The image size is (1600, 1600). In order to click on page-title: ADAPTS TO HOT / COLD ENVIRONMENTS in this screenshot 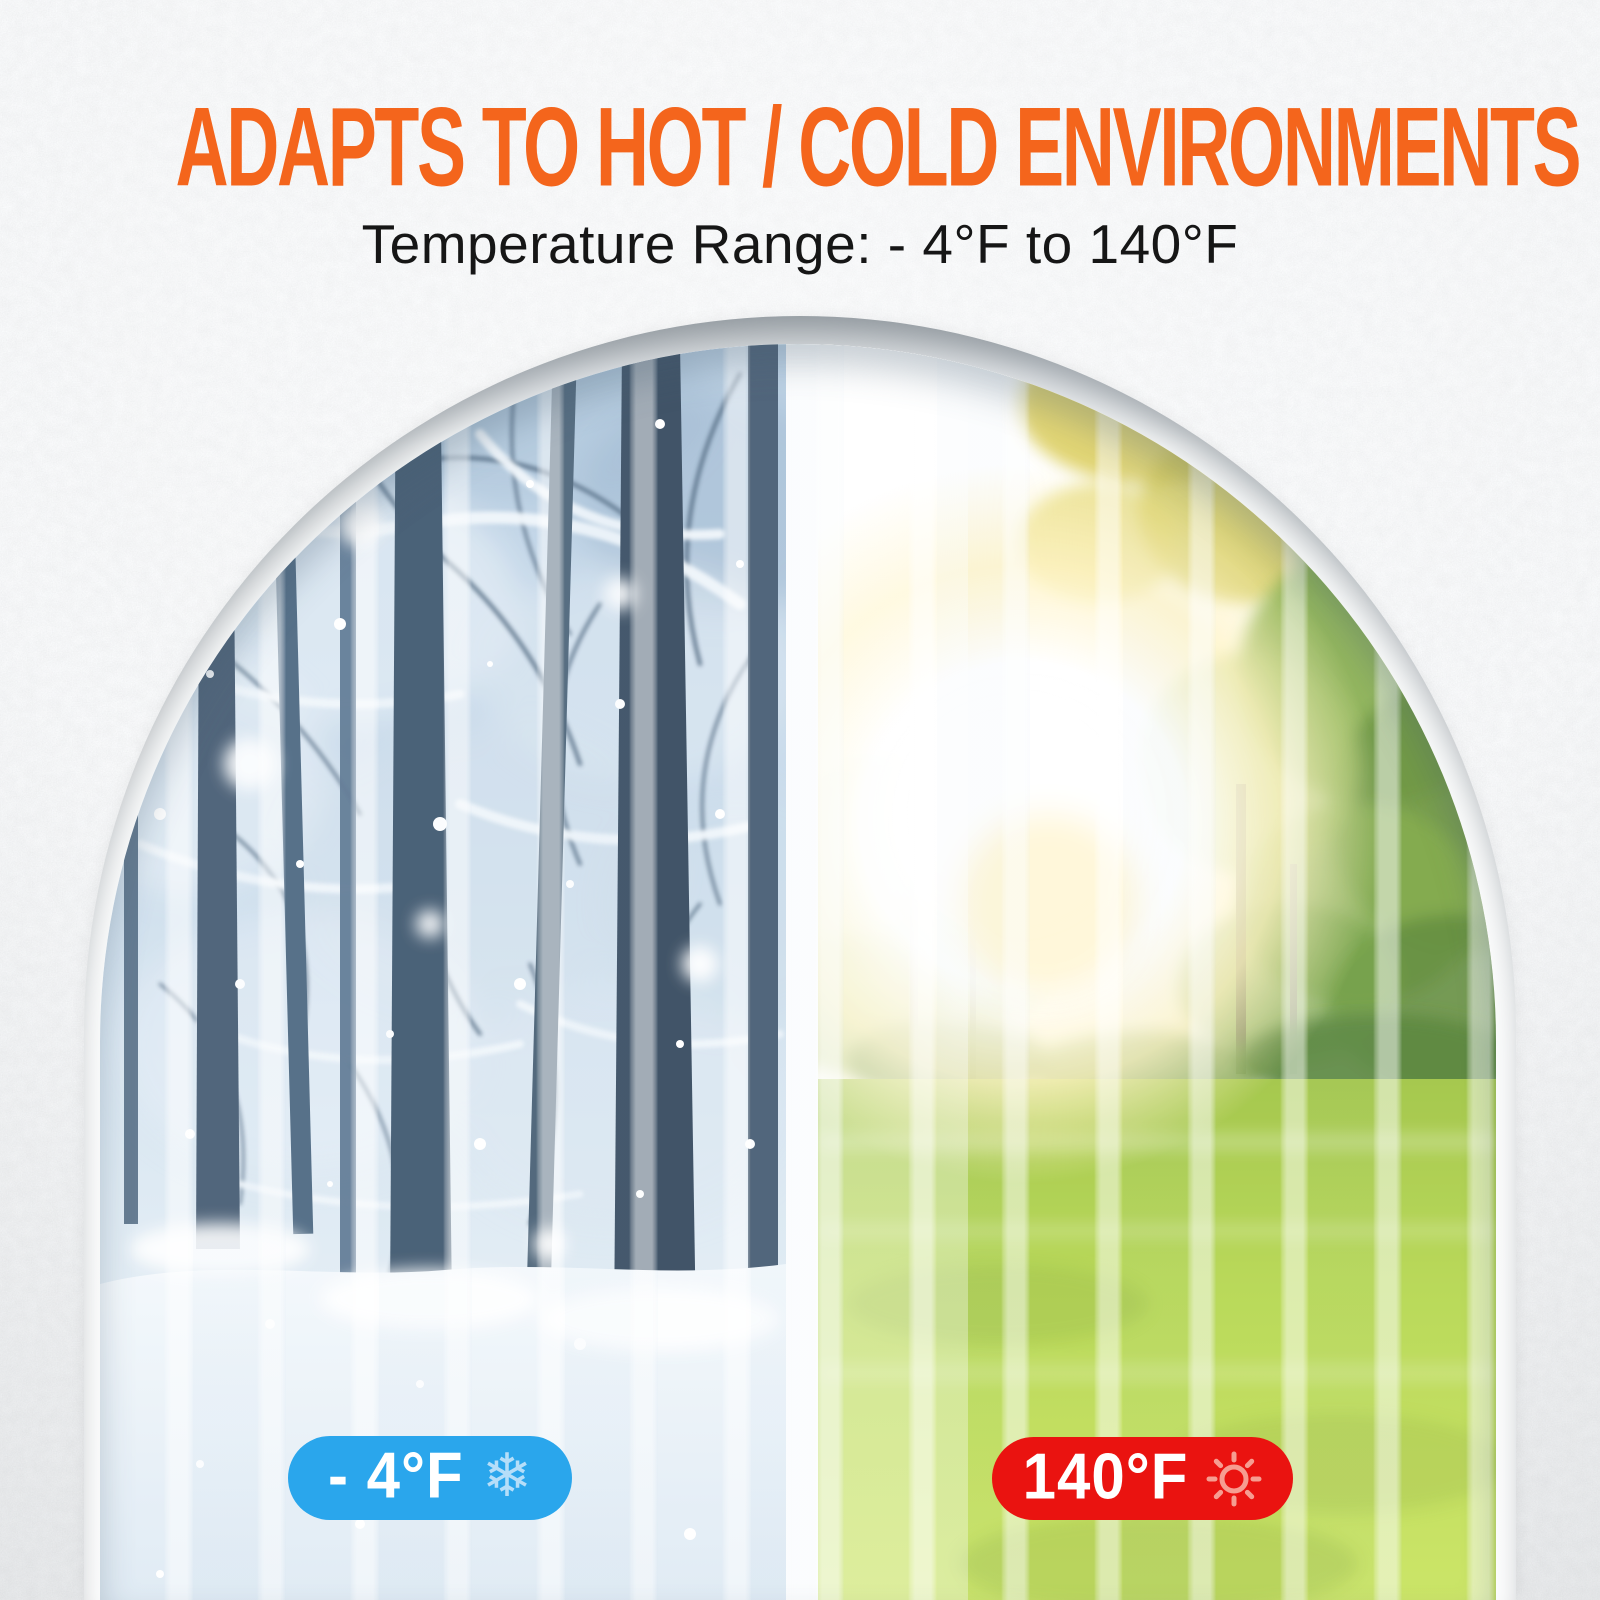, I will do `click(800, 146)`.